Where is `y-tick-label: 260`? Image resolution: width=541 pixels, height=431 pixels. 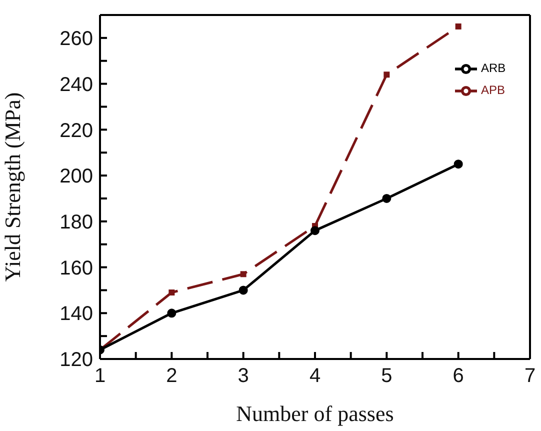
y-tick-label: 260 is located at coordinates (76, 39).